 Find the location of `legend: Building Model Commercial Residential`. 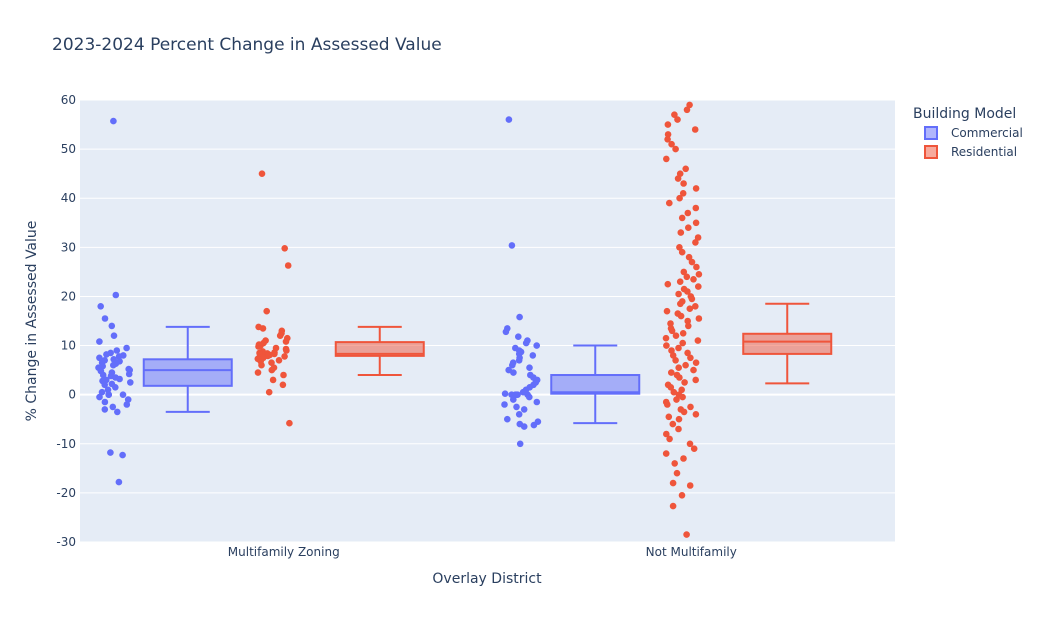

legend: Building Model Commercial Residential is located at coordinates (968, 132).